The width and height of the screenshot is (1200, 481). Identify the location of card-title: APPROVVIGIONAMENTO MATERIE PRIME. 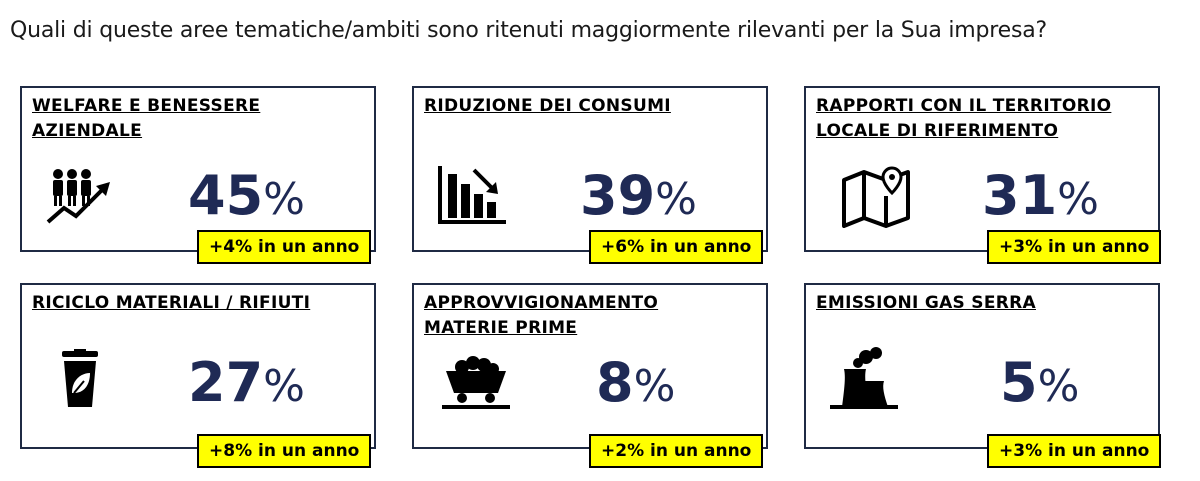
(541, 316).